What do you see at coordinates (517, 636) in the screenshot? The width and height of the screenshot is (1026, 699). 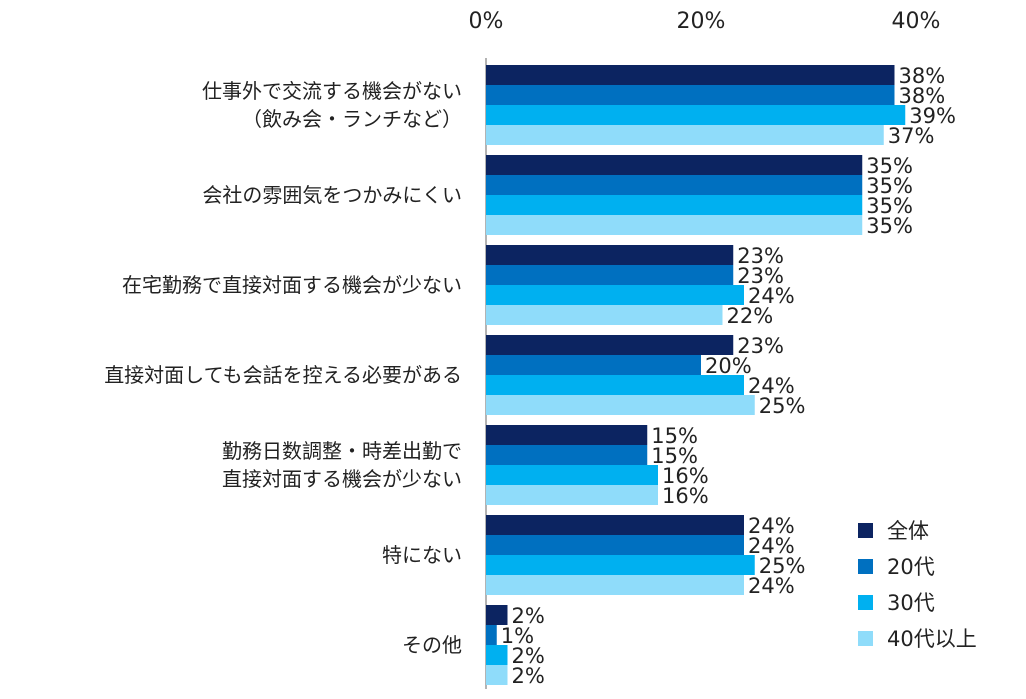 I see `data-label: 1%` at bounding box center [517, 636].